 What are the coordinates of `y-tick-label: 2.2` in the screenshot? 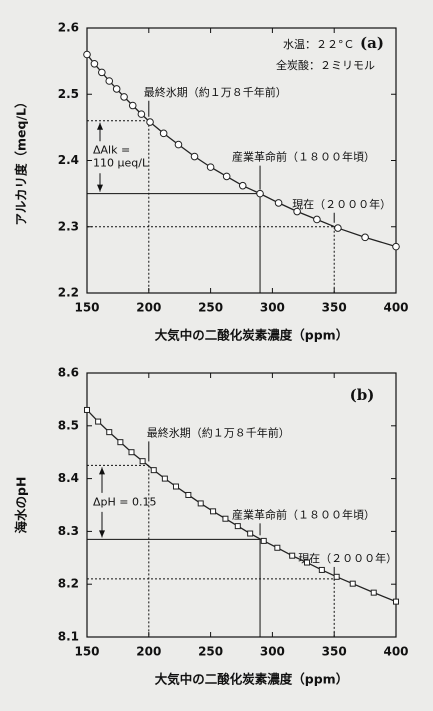 It's located at (68, 293).